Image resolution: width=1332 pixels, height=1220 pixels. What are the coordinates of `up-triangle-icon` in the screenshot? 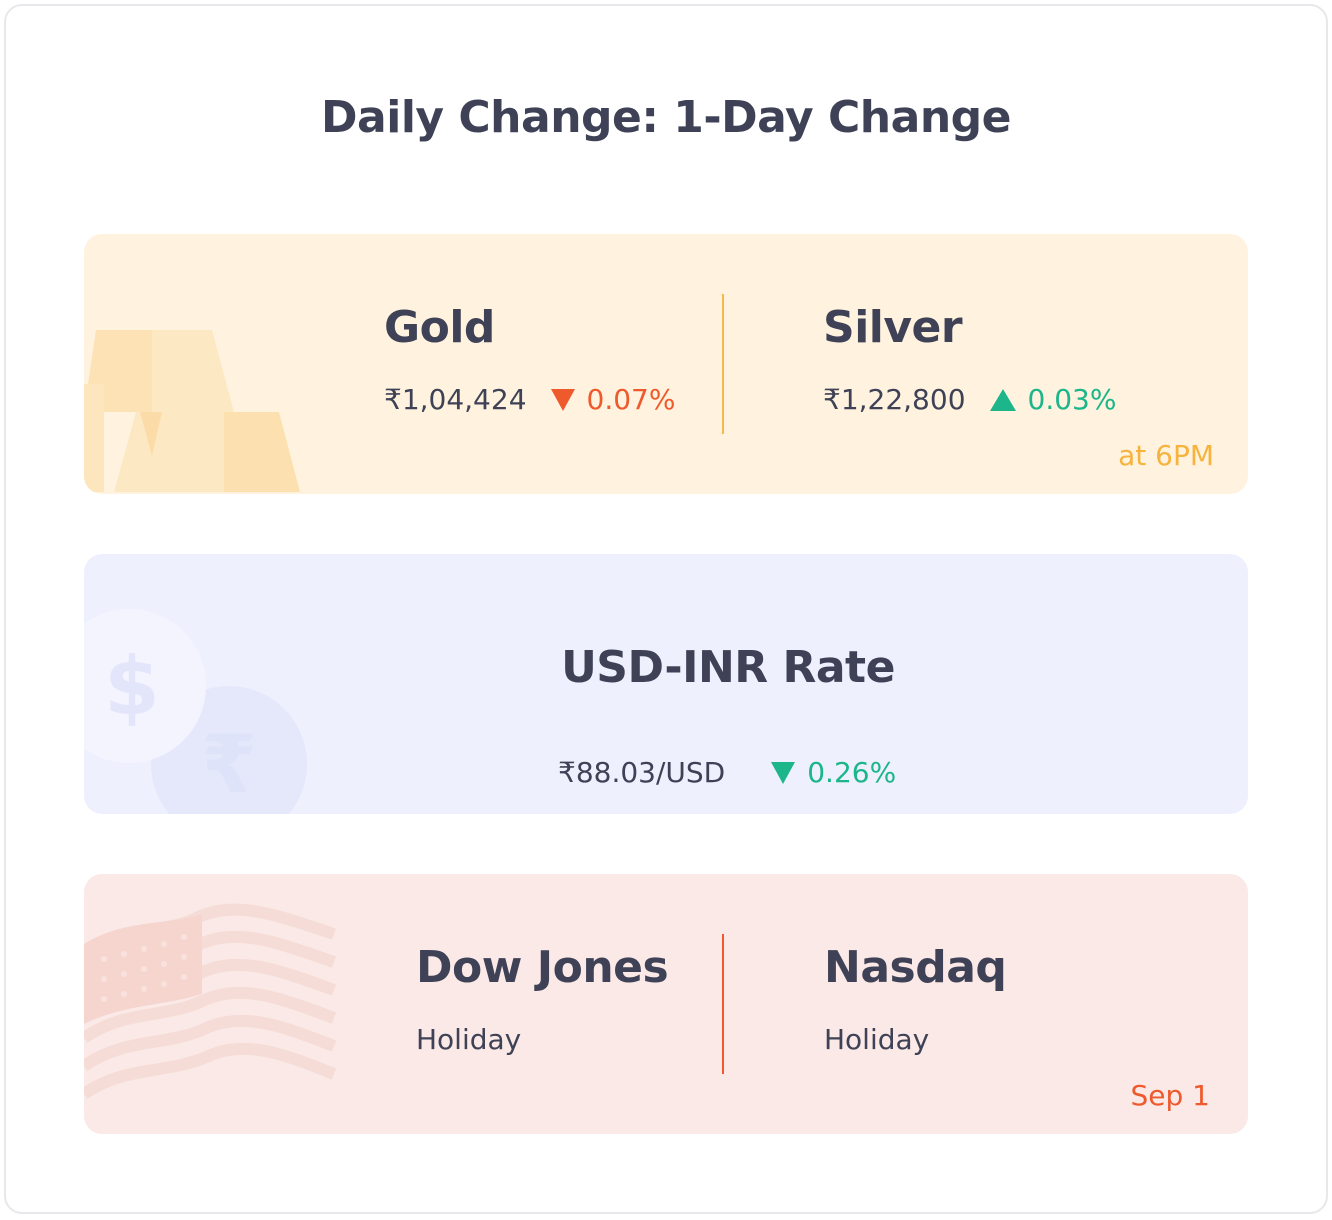 It's located at (1002, 399).